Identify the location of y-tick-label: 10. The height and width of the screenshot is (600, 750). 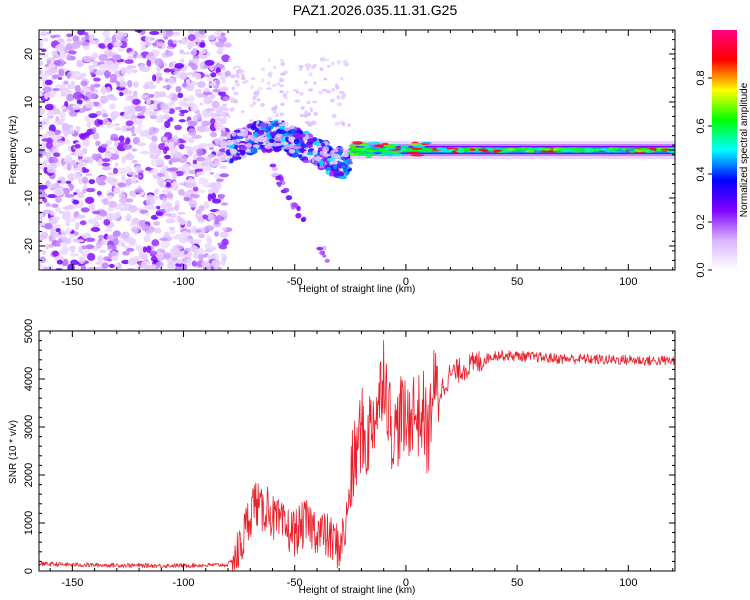
(29, 102).